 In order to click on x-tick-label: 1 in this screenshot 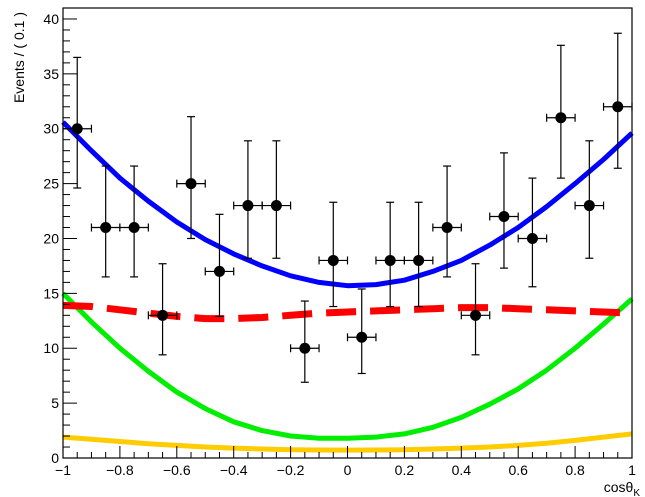, I will do `click(632, 470)`.